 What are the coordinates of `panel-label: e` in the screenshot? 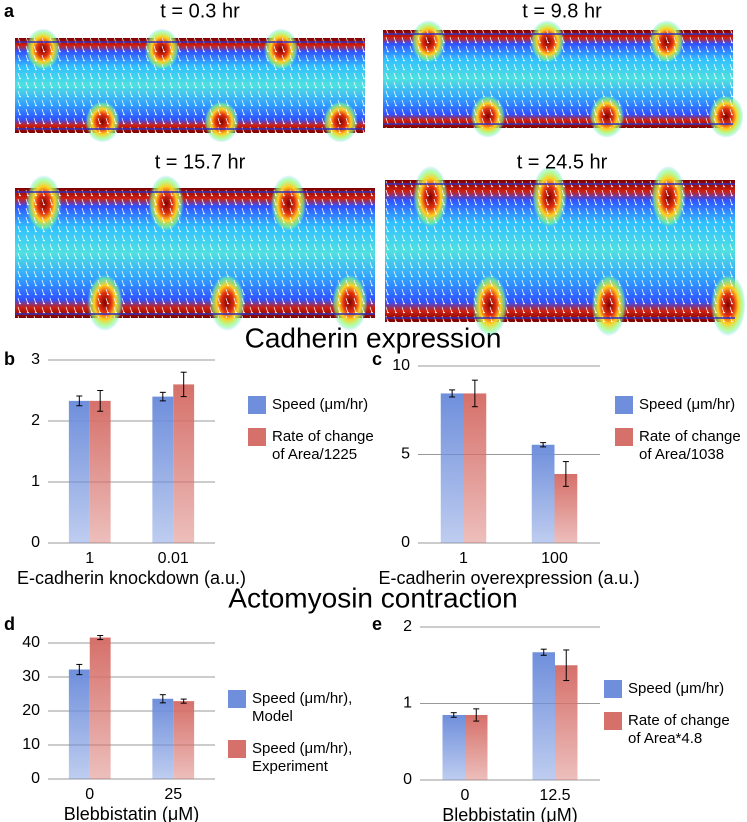 It's located at (377, 624).